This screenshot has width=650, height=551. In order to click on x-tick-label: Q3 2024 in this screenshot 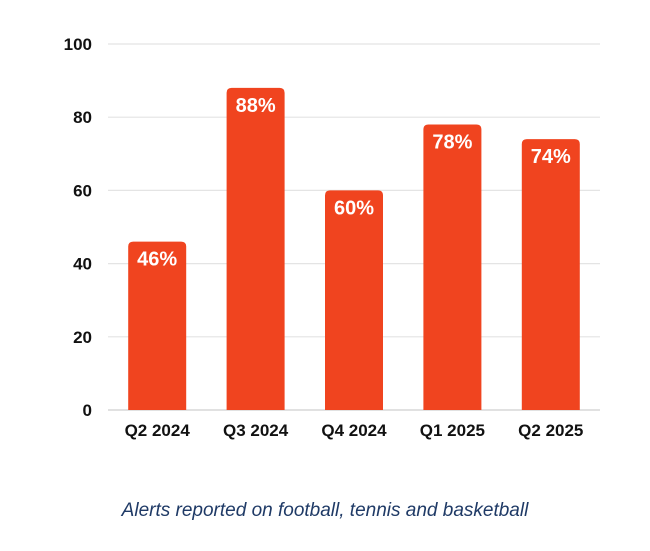, I will do `click(256, 430)`.